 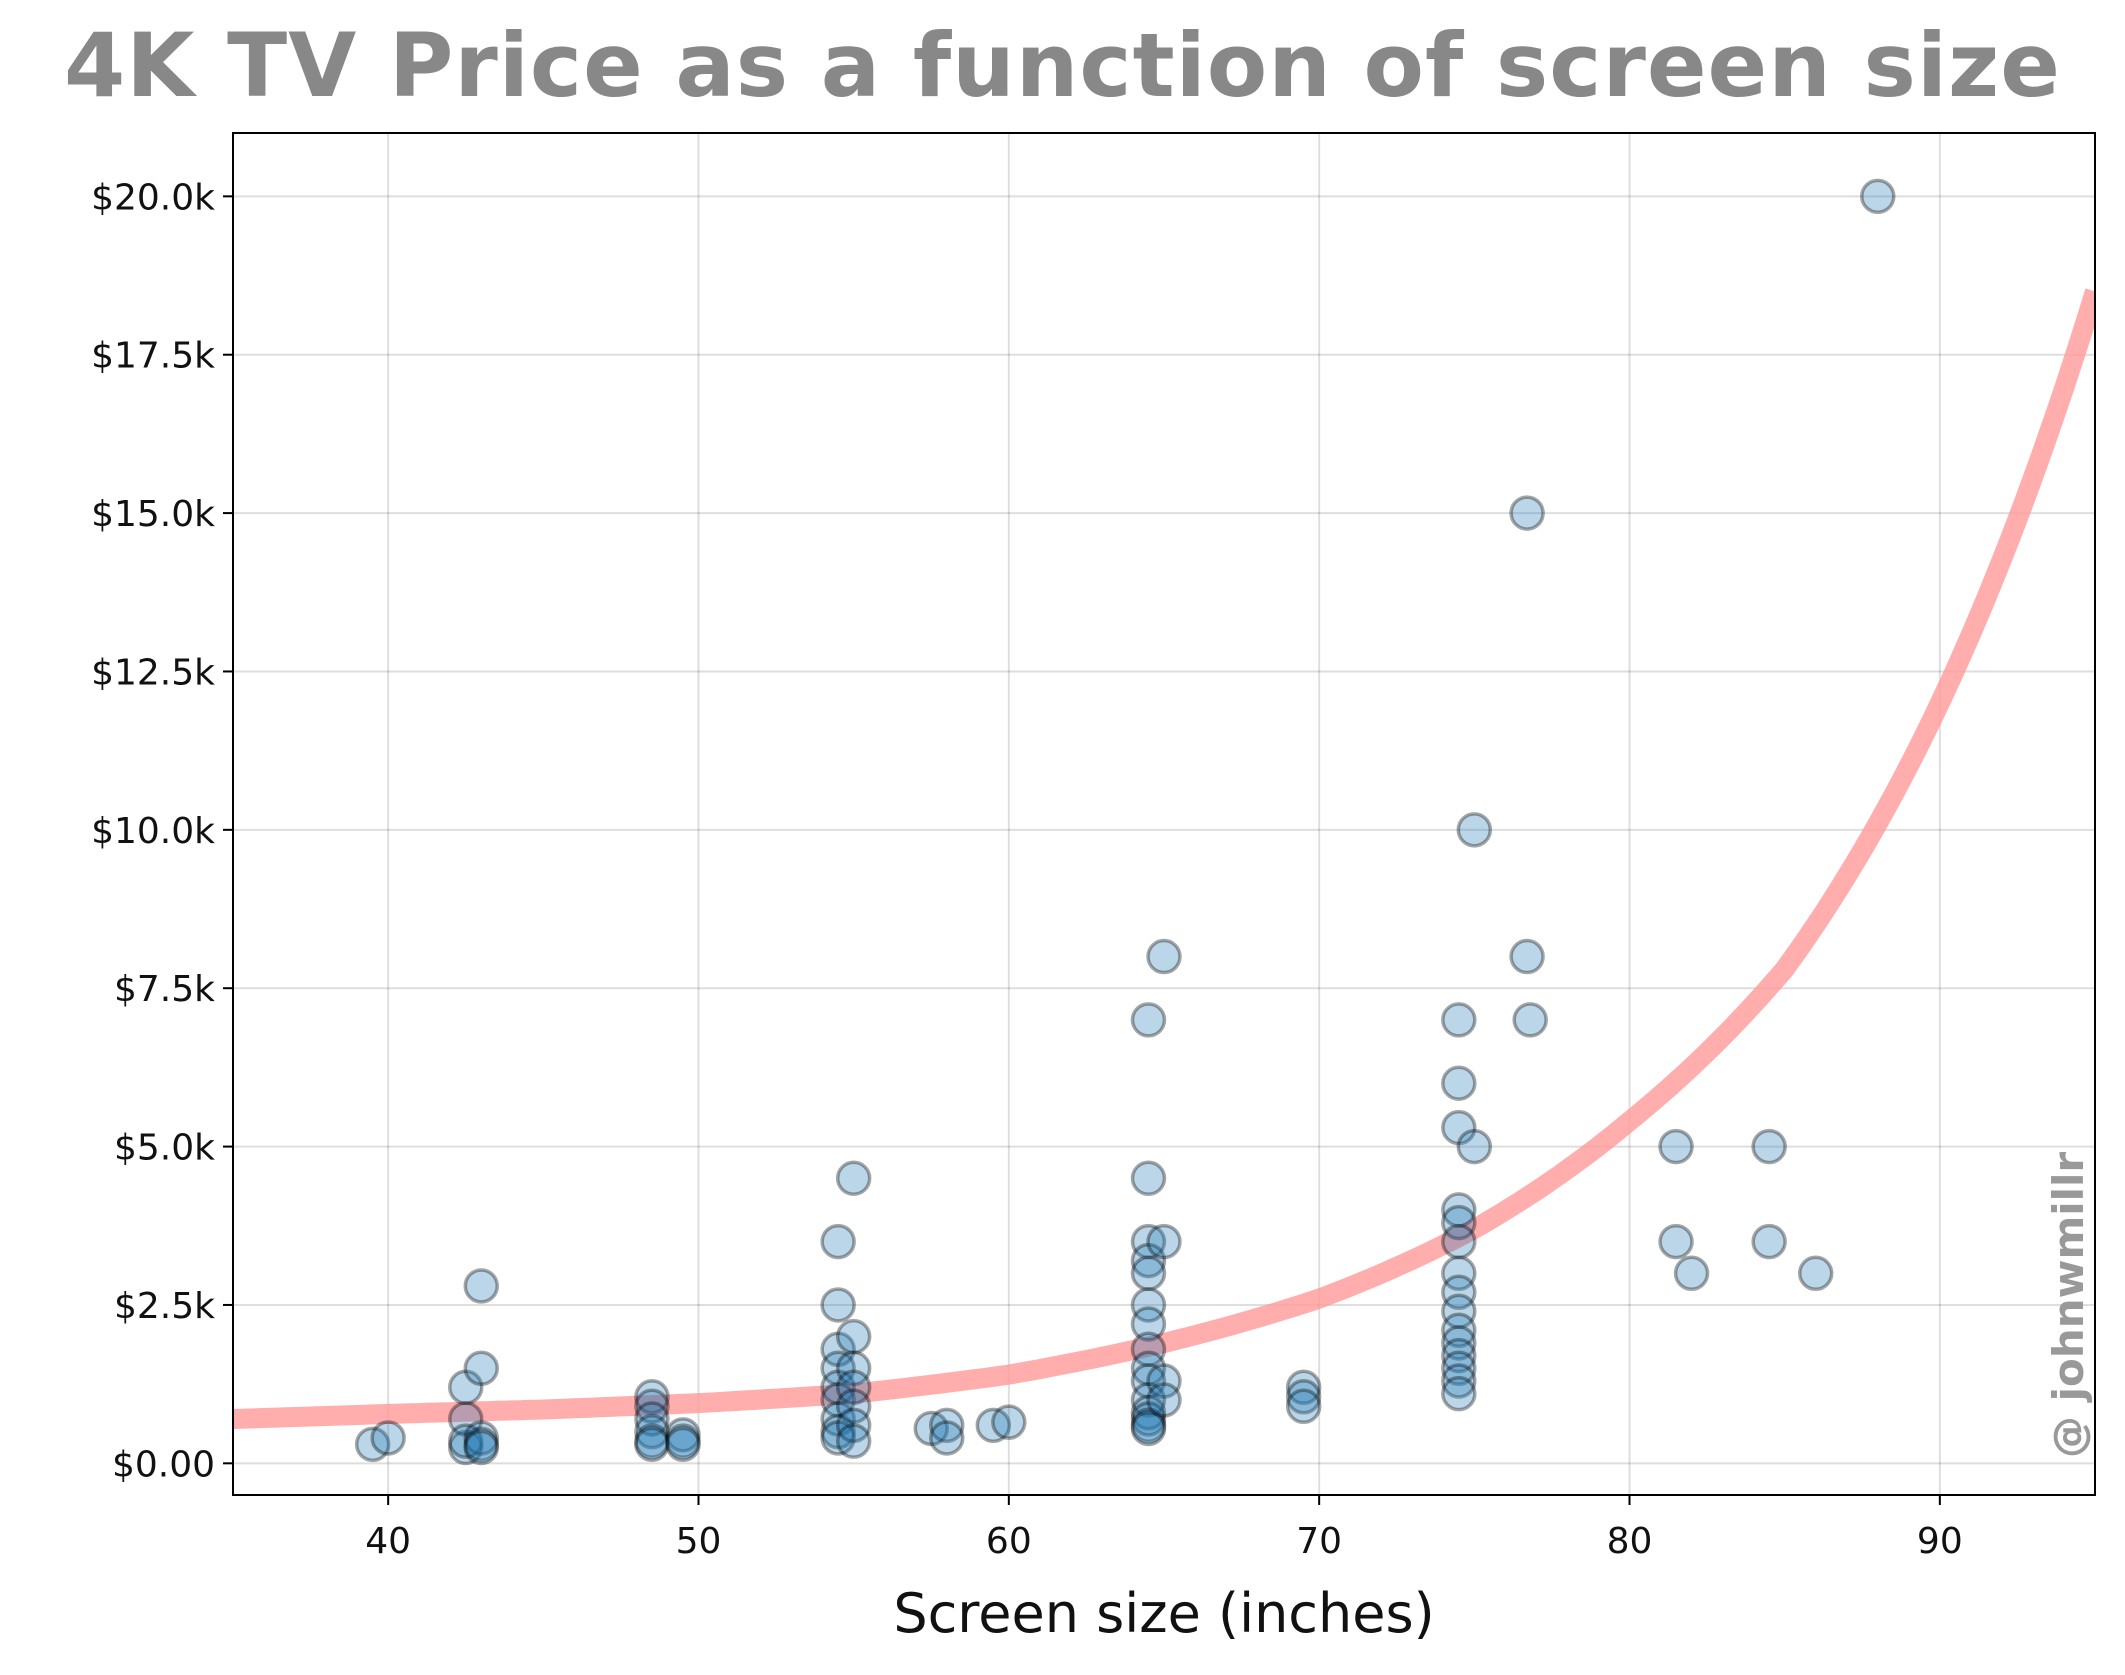 What do you see at coordinates (153, 672) in the screenshot?
I see `y-tick-label: $12.5k` at bounding box center [153, 672].